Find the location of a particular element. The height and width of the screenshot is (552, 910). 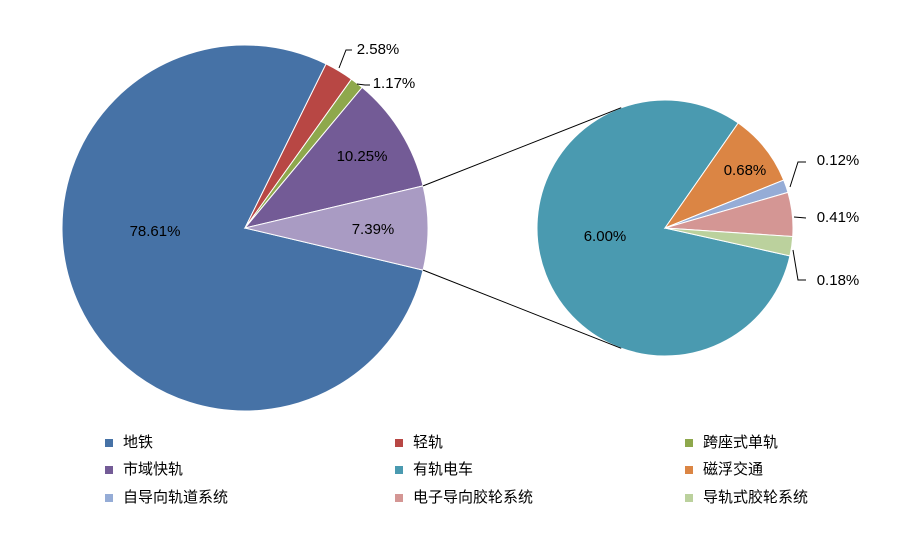

legend-label: 有轨电车 is located at coordinates (443, 469).